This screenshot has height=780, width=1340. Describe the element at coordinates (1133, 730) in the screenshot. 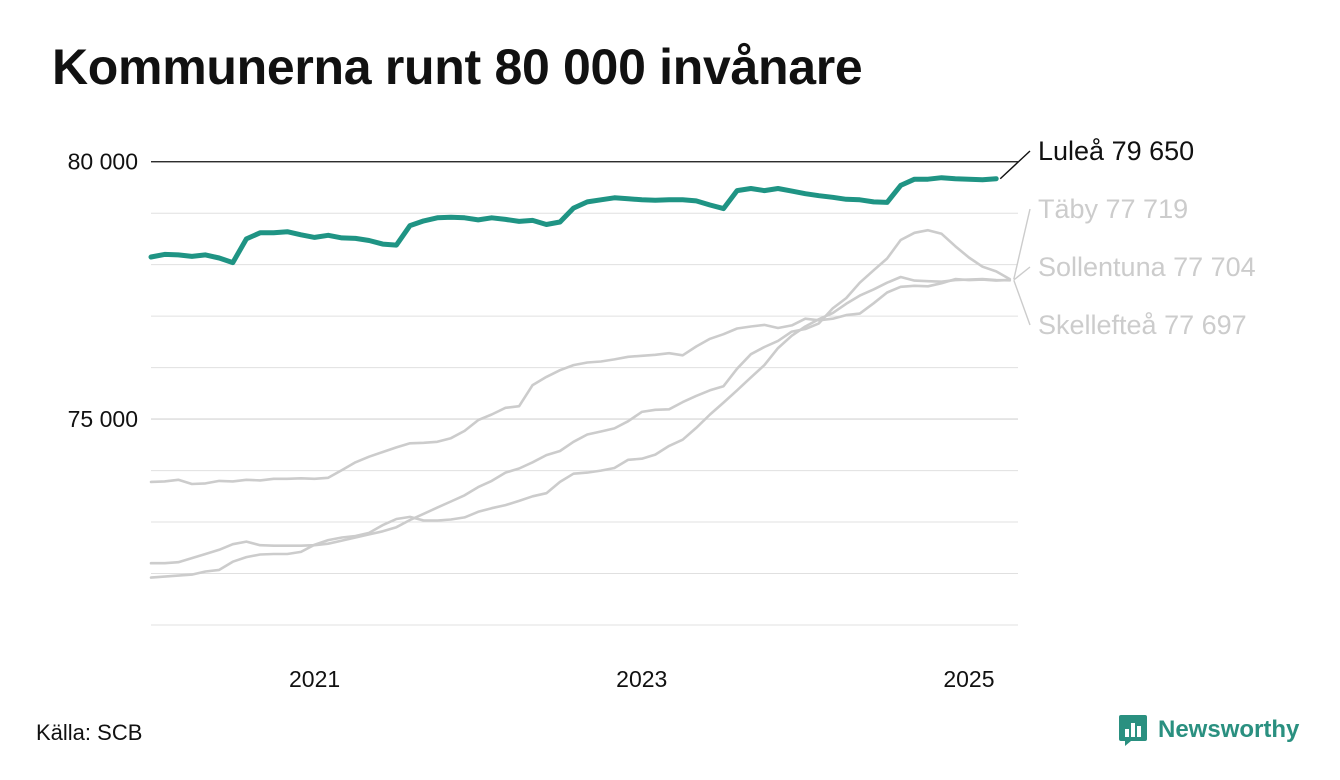

I see `newsworthy-logo-icon` at that location.